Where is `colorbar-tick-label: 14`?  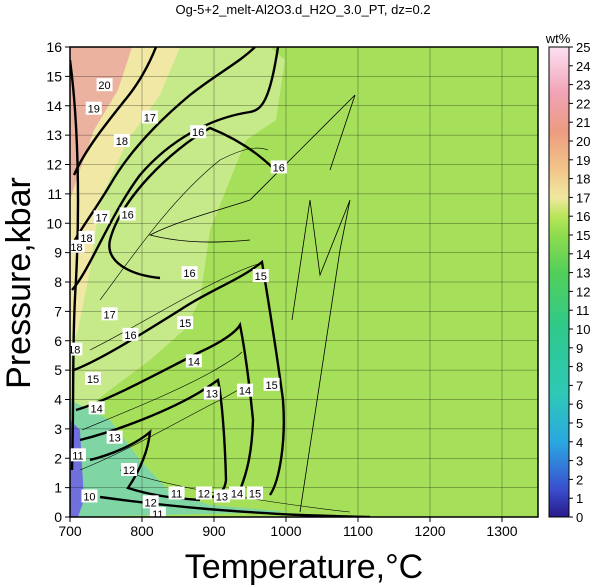 colorbar-tick-label: 14 is located at coordinates (583, 254).